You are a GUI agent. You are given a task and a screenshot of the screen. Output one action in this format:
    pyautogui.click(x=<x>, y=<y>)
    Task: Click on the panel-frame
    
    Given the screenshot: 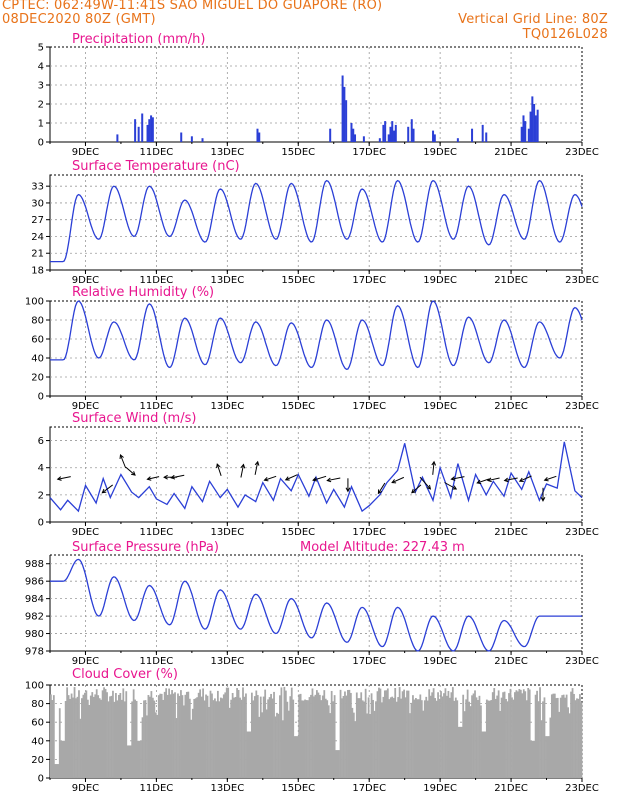 What is the action you would take?
    pyautogui.click(x=316, y=348)
    